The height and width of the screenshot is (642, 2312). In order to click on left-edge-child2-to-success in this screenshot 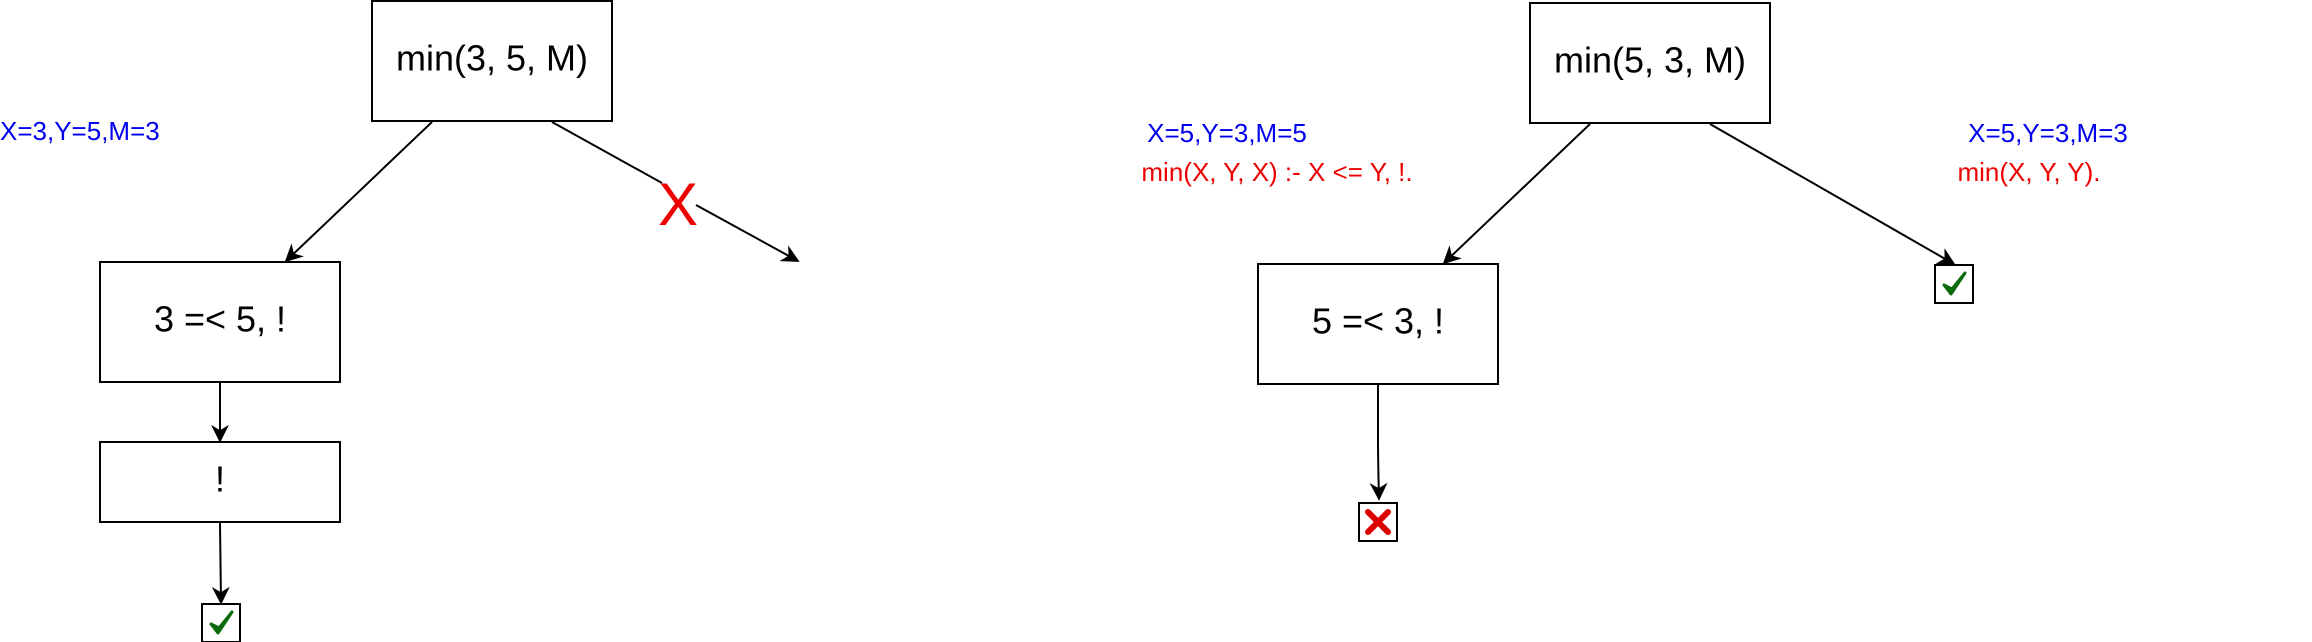, I will do `click(220, 563)`.